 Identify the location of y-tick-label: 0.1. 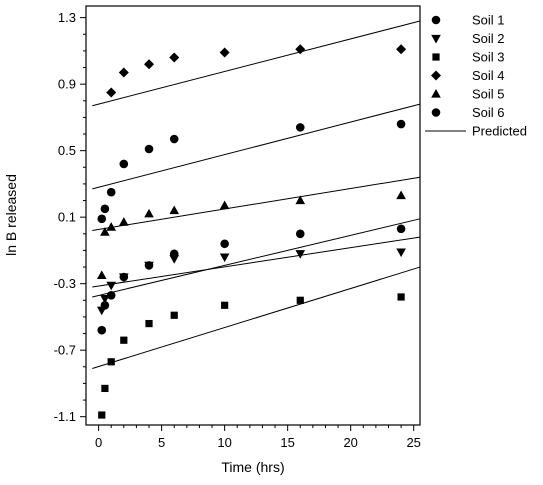
(67, 217).